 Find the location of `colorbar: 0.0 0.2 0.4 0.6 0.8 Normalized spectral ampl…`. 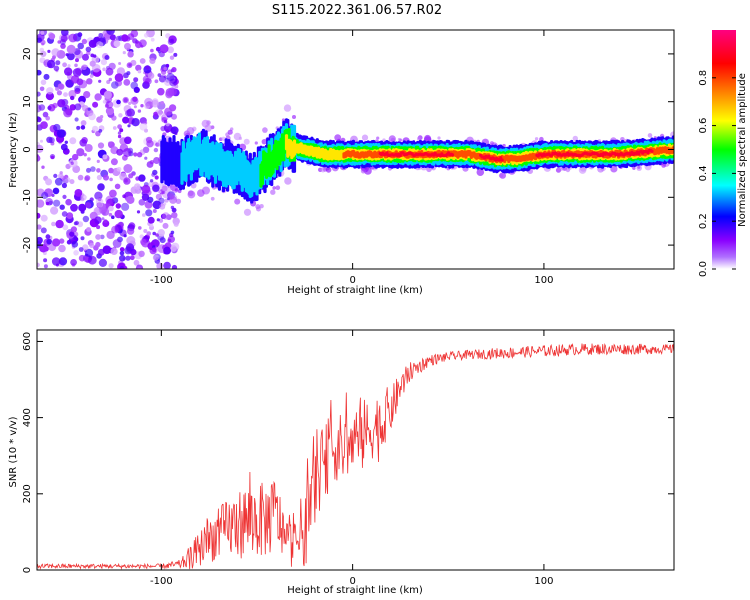

colorbar: 0.0 0.2 0.4 0.6 0.8 Normalized spectral ampl… is located at coordinates (723, 153).